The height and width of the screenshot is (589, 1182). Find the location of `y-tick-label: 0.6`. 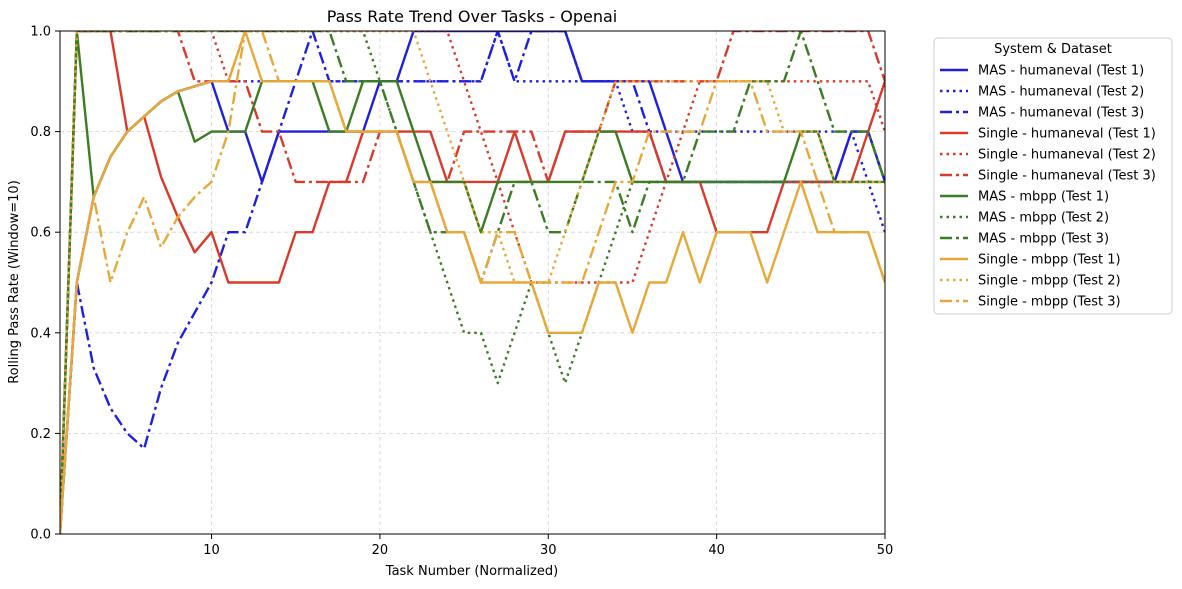

y-tick-label: 0.6 is located at coordinates (40, 233).